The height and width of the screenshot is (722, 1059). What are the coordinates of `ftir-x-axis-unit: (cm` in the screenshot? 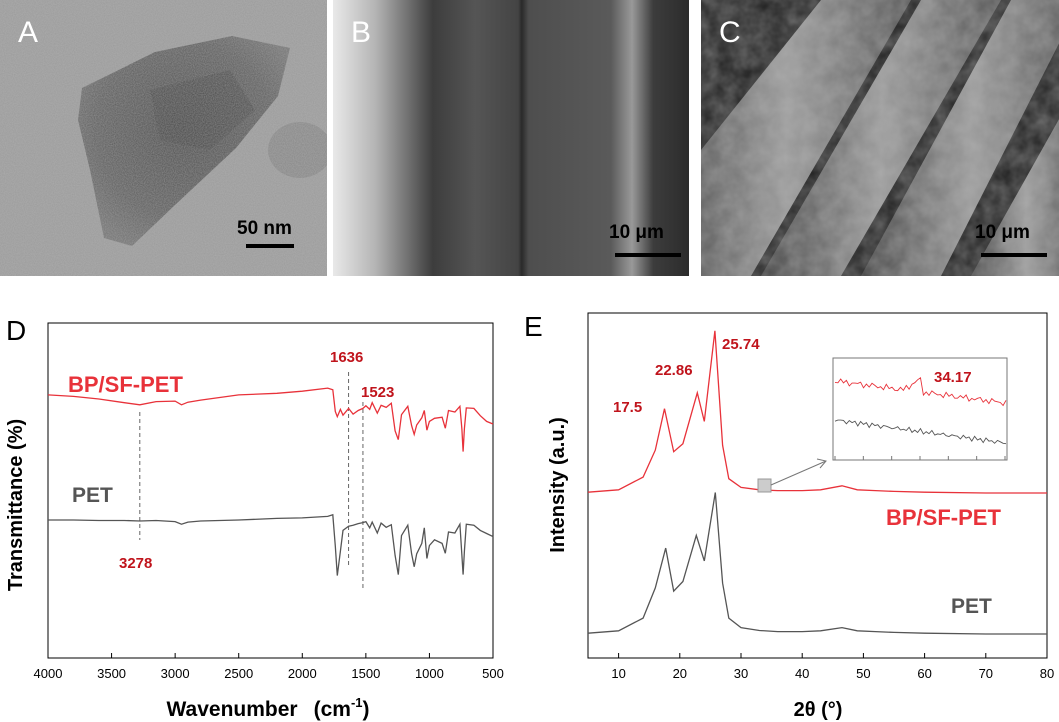 It's located at (332, 709).